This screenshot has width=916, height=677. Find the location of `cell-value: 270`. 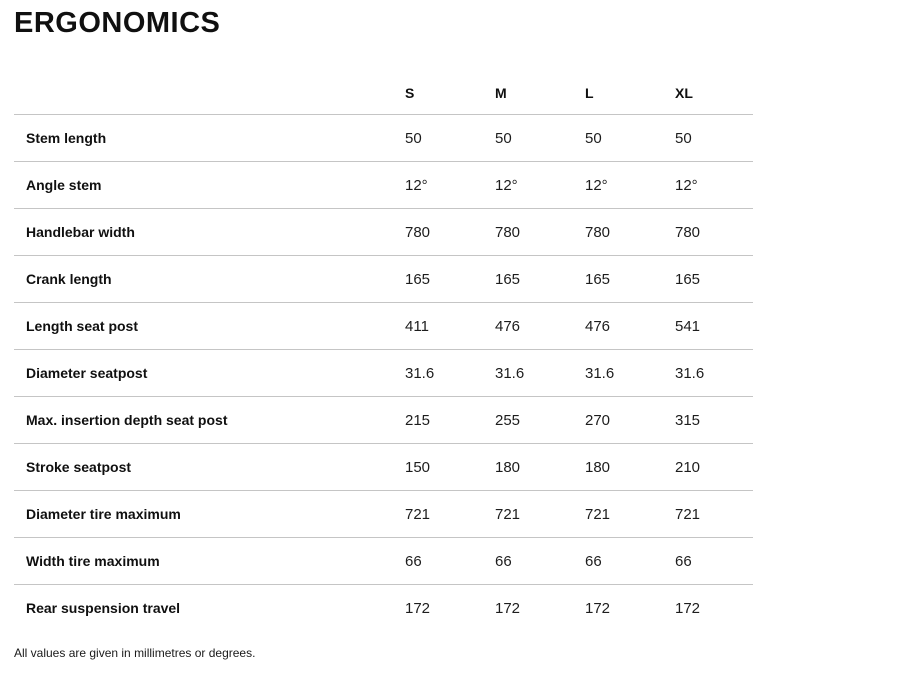

cell-value: 270 is located at coordinates (598, 420).